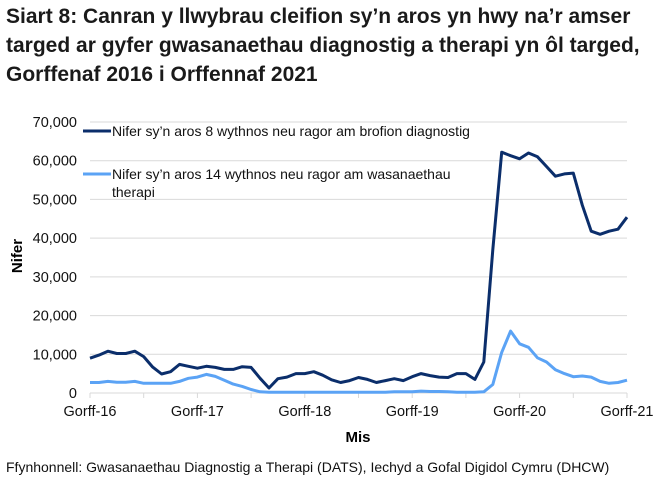 Image resolution: width=670 pixels, height=502 pixels. What do you see at coordinates (55, 162) in the screenshot?
I see `y-tick-label: 60,000` at bounding box center [55, 162].